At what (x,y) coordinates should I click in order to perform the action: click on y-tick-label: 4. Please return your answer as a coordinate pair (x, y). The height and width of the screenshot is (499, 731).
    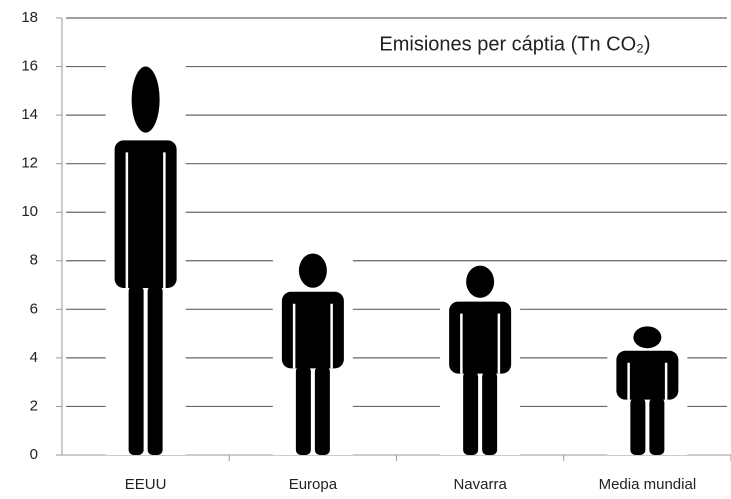
    Looking at the image, I should click on (34, 357).